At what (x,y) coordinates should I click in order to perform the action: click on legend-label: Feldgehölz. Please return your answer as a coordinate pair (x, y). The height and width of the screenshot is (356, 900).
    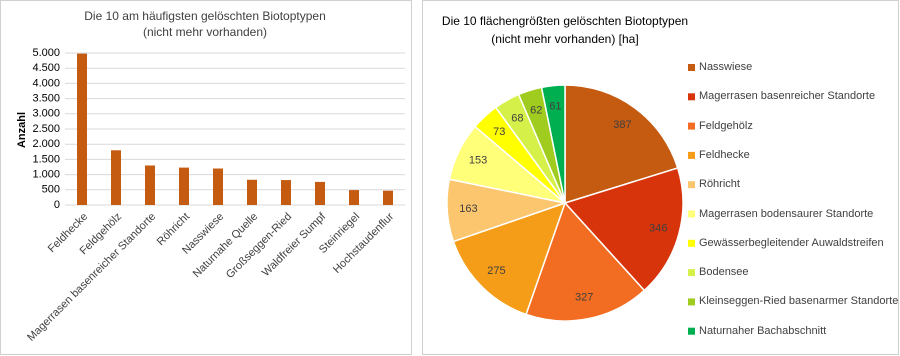
    Looking at the image, I should click on (726, 125).